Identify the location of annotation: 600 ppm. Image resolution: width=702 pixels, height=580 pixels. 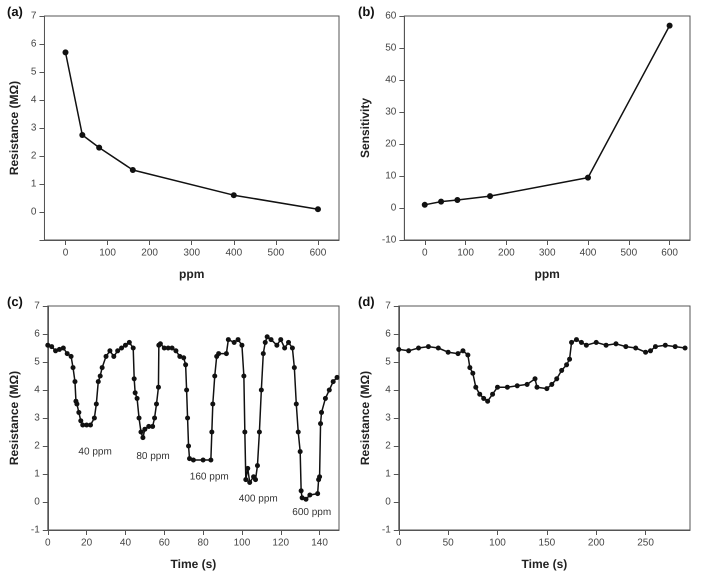
(312, 512).